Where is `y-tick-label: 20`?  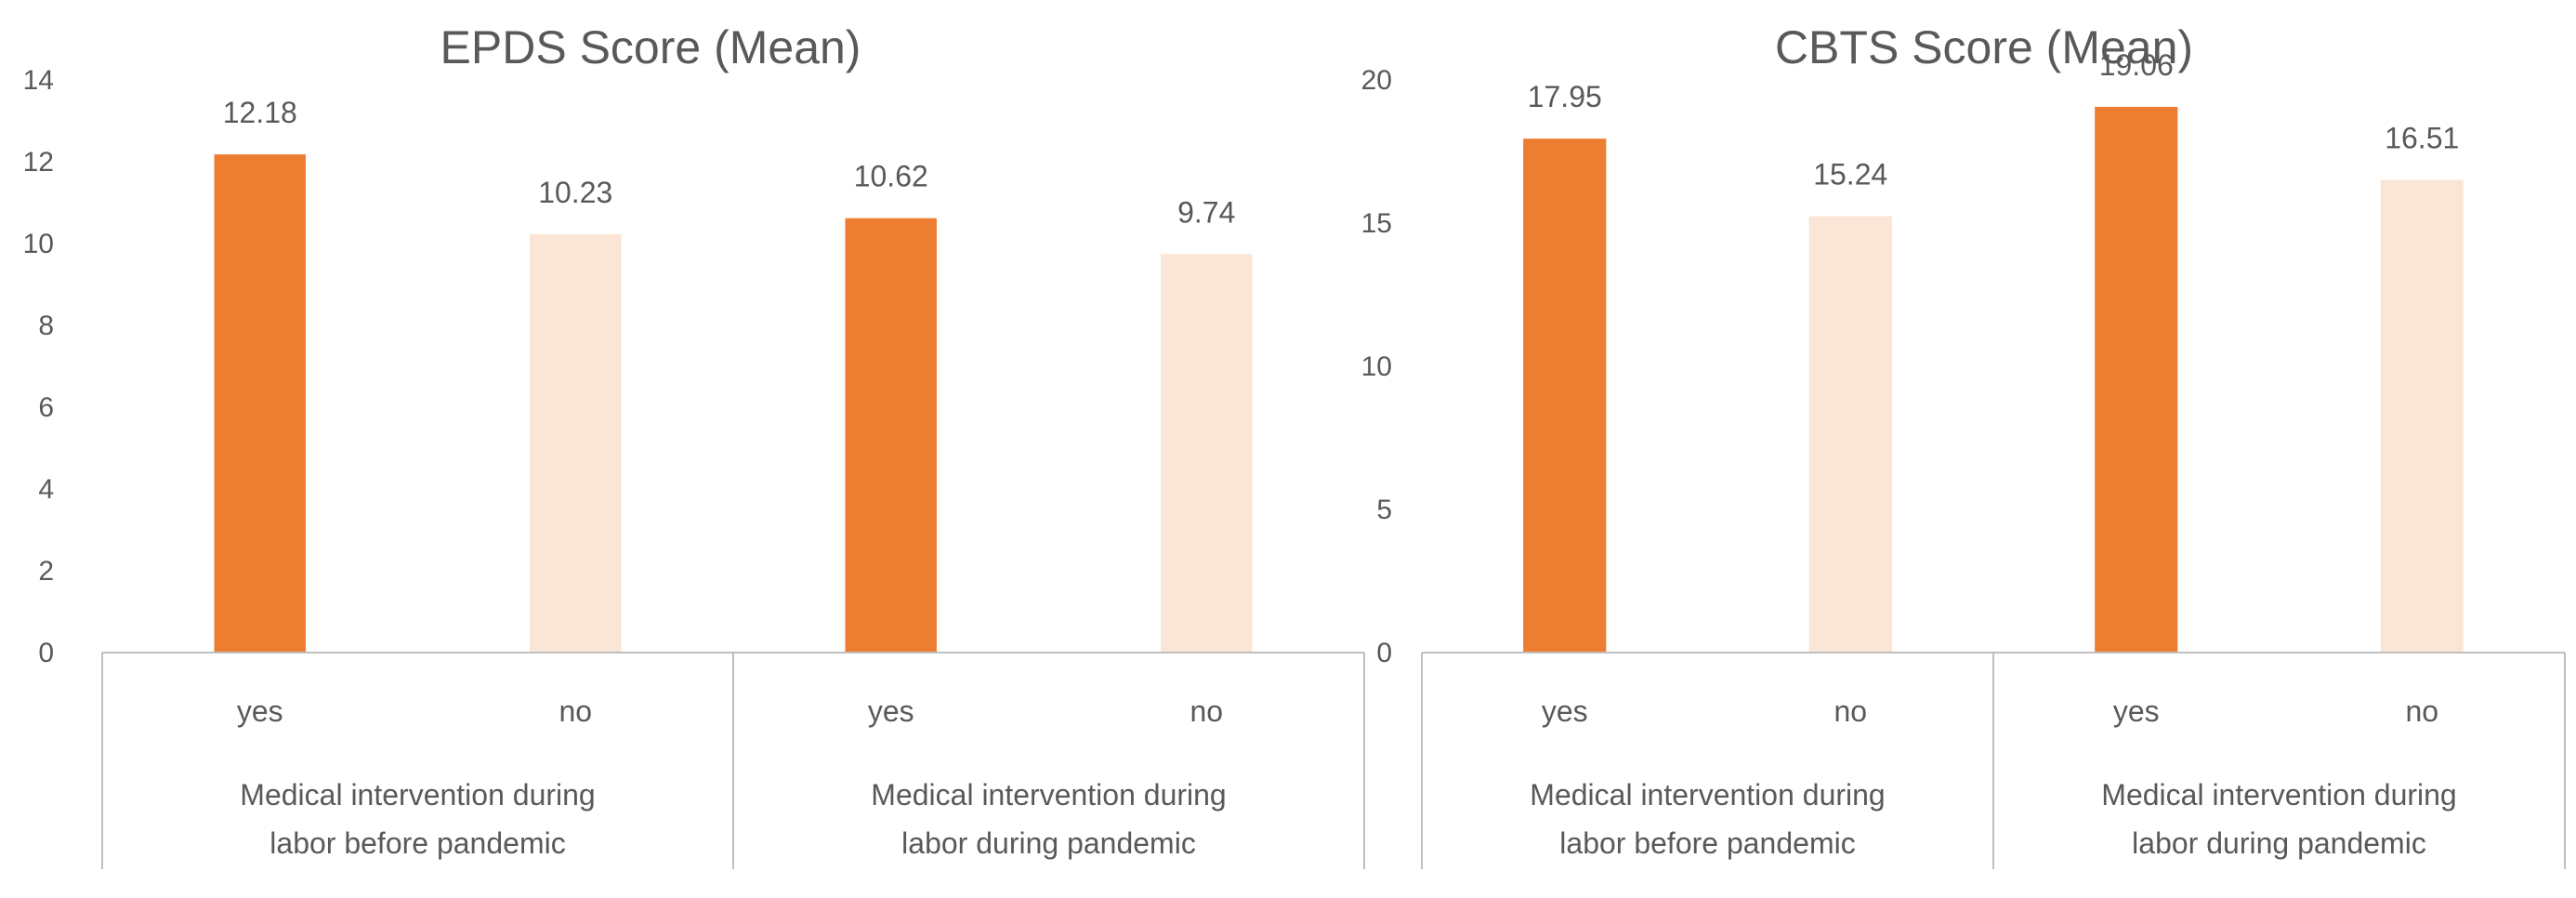 y-tick-label: 20 is located at coordinates (1376, 80).